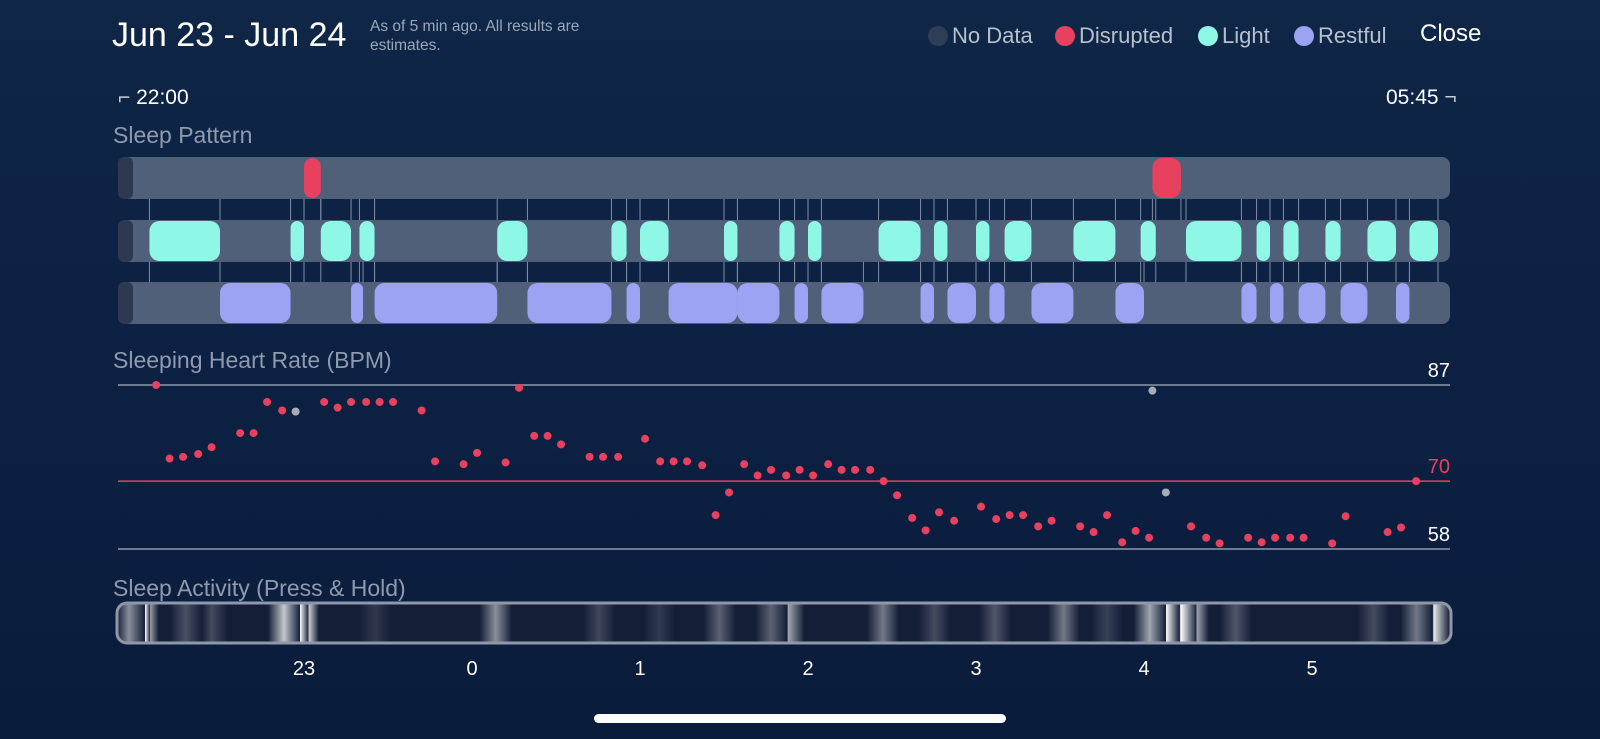 The height and width of the screenshot is (739, 1600). I want to click on light-dot, so click(1208, 36).